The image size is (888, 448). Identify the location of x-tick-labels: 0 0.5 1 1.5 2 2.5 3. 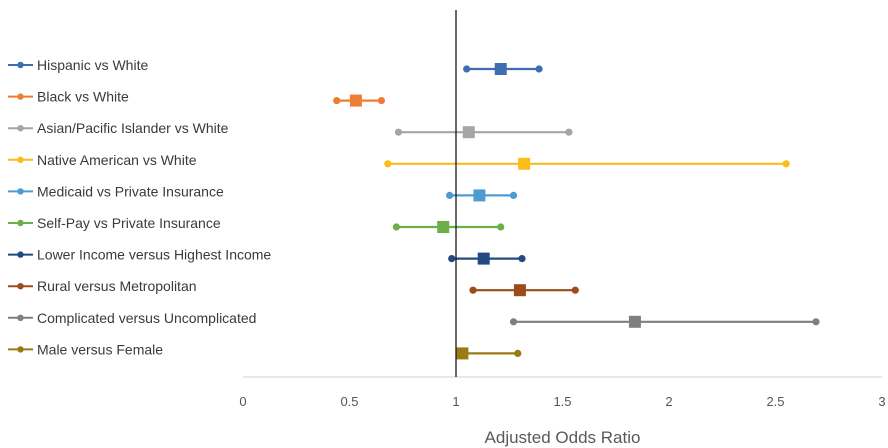
(562, 401).